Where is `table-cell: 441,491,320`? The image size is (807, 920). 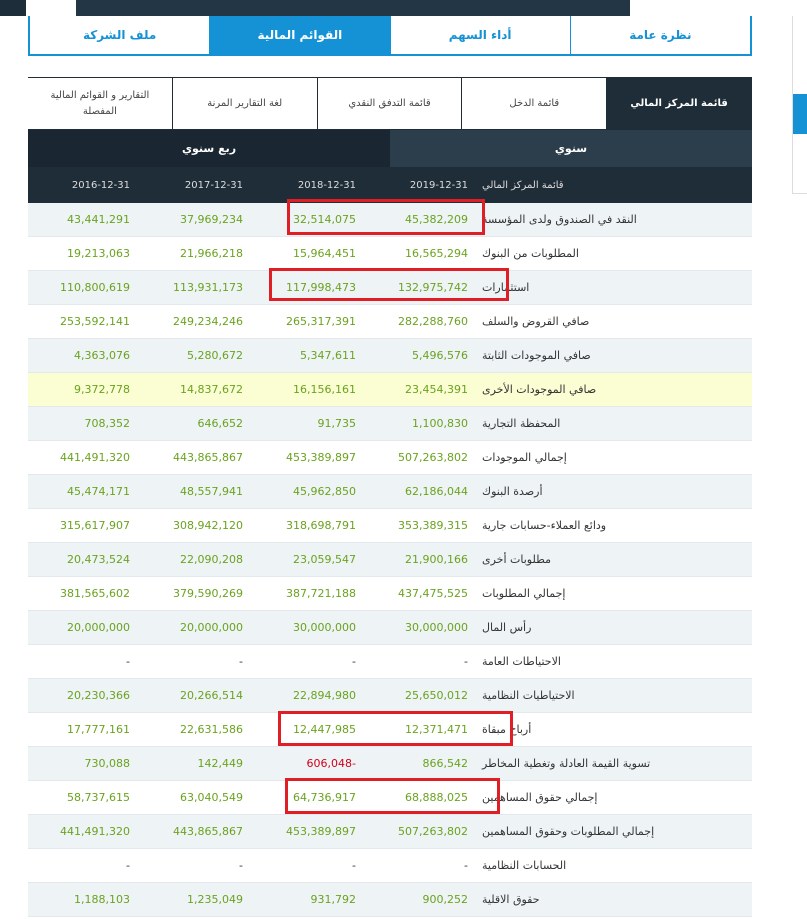 table-cell: 441,491,320 is located at coordinates (95, 831).